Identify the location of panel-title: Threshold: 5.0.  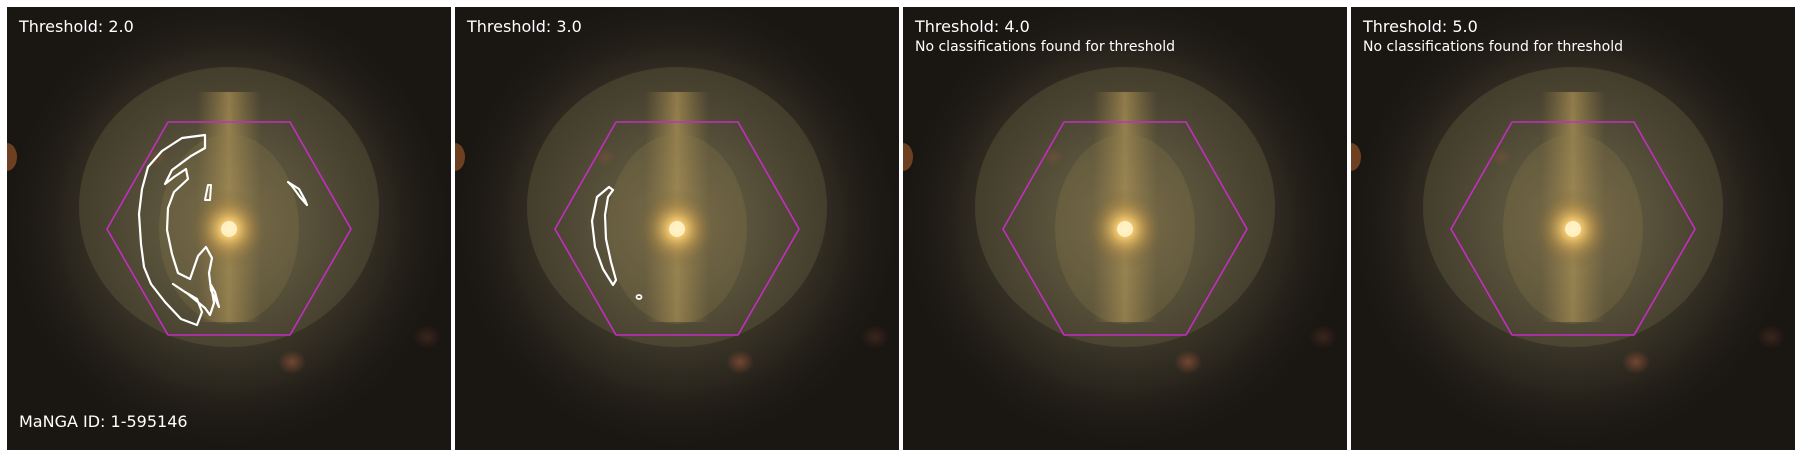
(1420, 26).